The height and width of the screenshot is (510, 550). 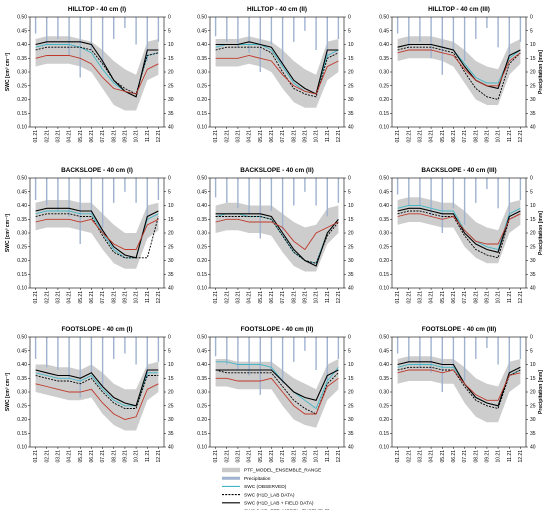 What do you see at coordinates (458, 170) in the screenshot?
I see `panel-title: BACKSLOPE - 40 cm (III)` at bounding box center [458, 170].